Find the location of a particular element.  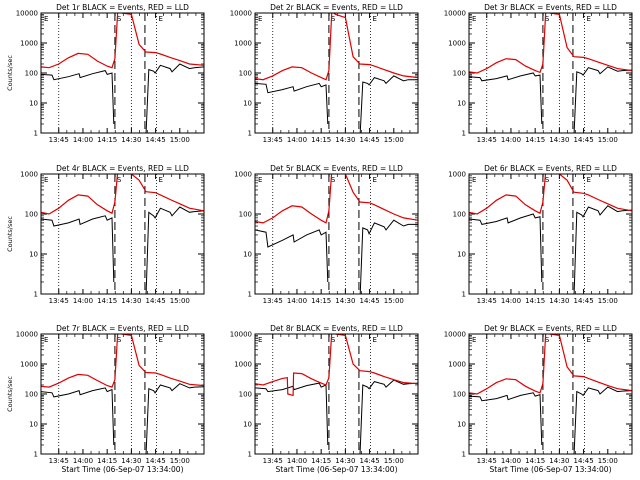

panel-title: Det 7r BLACK = Events, RED = LLD is located at coordinates (122, 328).